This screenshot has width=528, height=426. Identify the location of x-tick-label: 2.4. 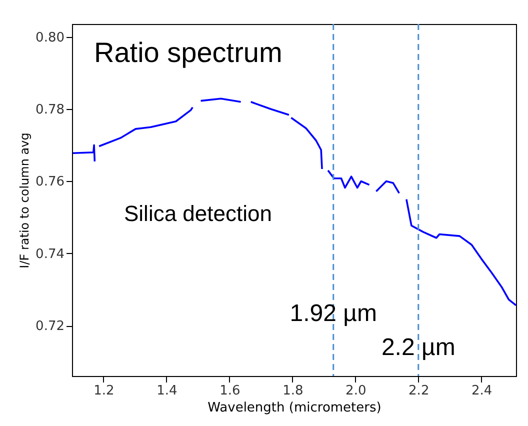
(482, 391).